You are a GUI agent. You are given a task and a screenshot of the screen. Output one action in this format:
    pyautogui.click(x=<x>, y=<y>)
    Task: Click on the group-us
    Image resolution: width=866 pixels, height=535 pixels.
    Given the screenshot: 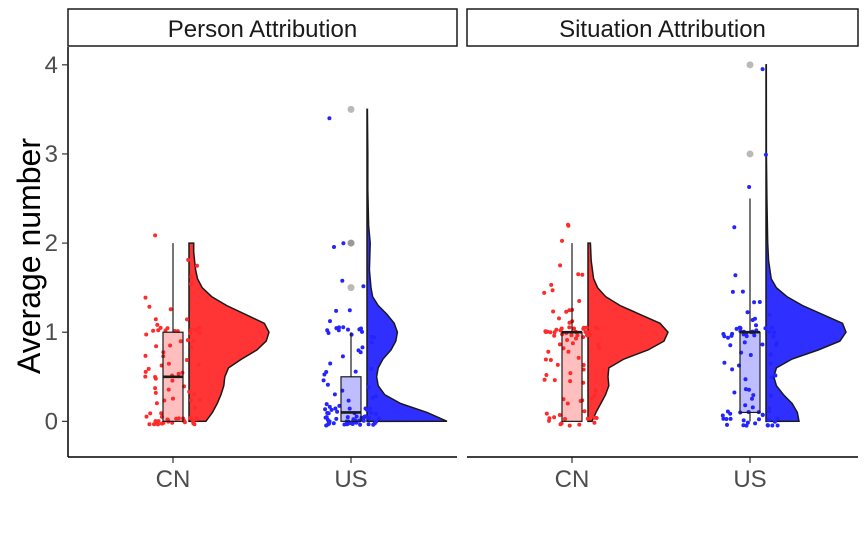 What is the action you would take?
    pyautogui.click(x=384, y=266)
    